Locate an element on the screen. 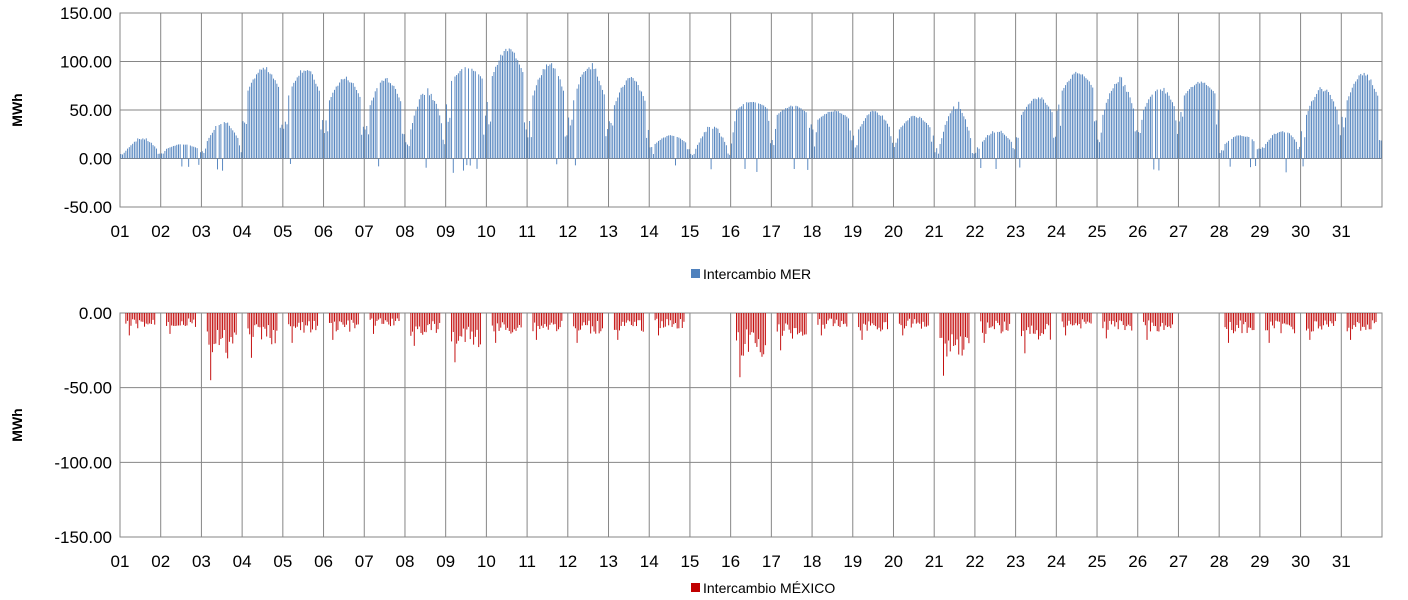 The height and width of the screenshot is (600, 1408). legend-label: Intercambio MÉXICO is located at coordinates (769, 588).